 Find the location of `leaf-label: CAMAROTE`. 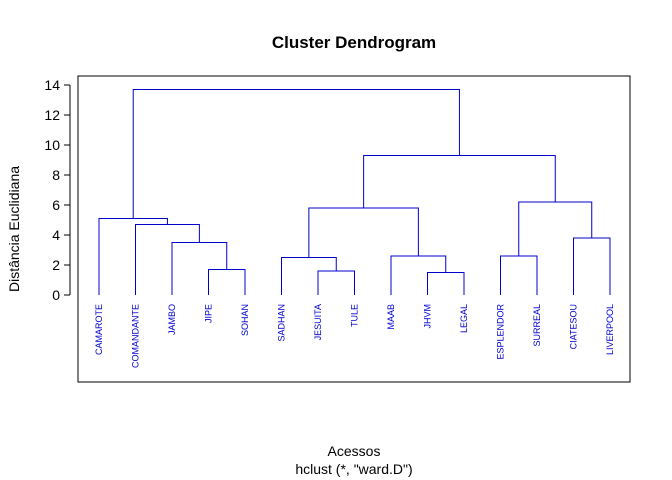

leaf-label: CAMAROTE is located at coordinates (99, 329).